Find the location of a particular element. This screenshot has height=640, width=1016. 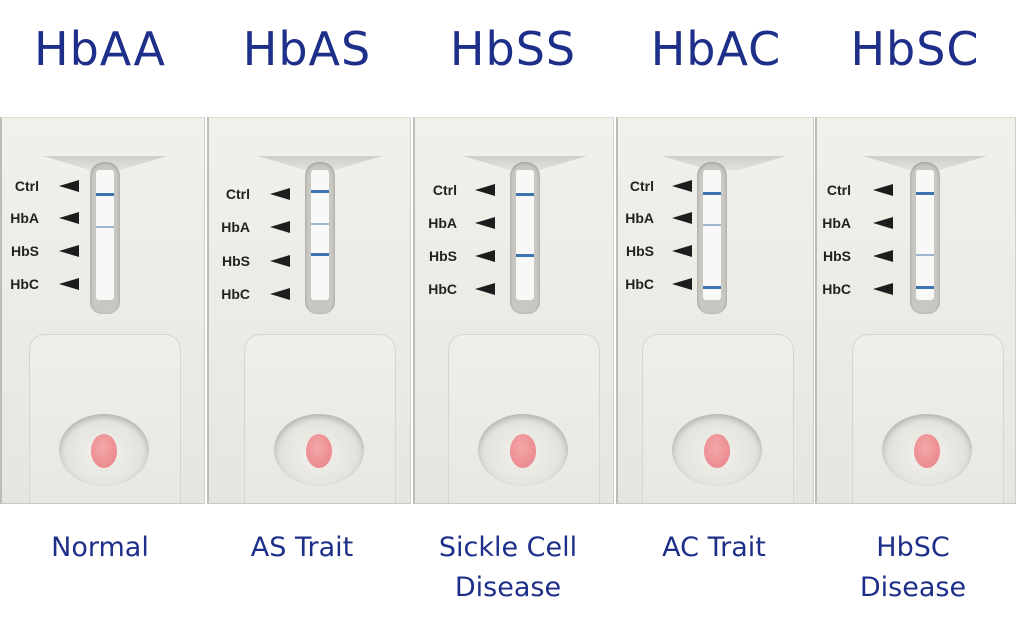

test-cassette-hbac: Ctrl HbA HbS HbC is located at coordinates (715, 310).